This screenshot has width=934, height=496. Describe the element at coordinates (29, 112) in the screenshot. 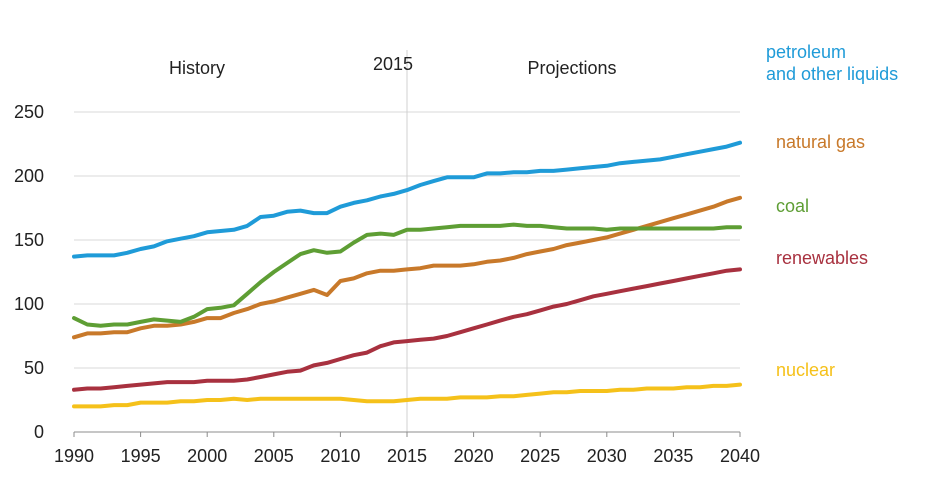

I see `y-tick-label: 250` at that location.